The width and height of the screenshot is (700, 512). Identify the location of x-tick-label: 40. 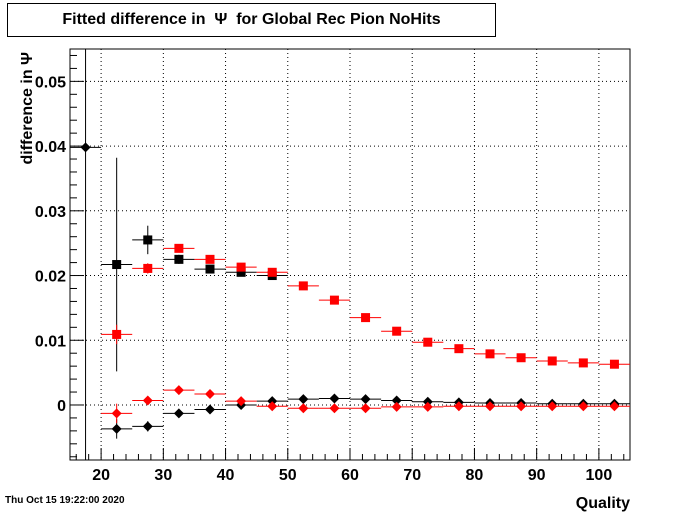
(226, 475).